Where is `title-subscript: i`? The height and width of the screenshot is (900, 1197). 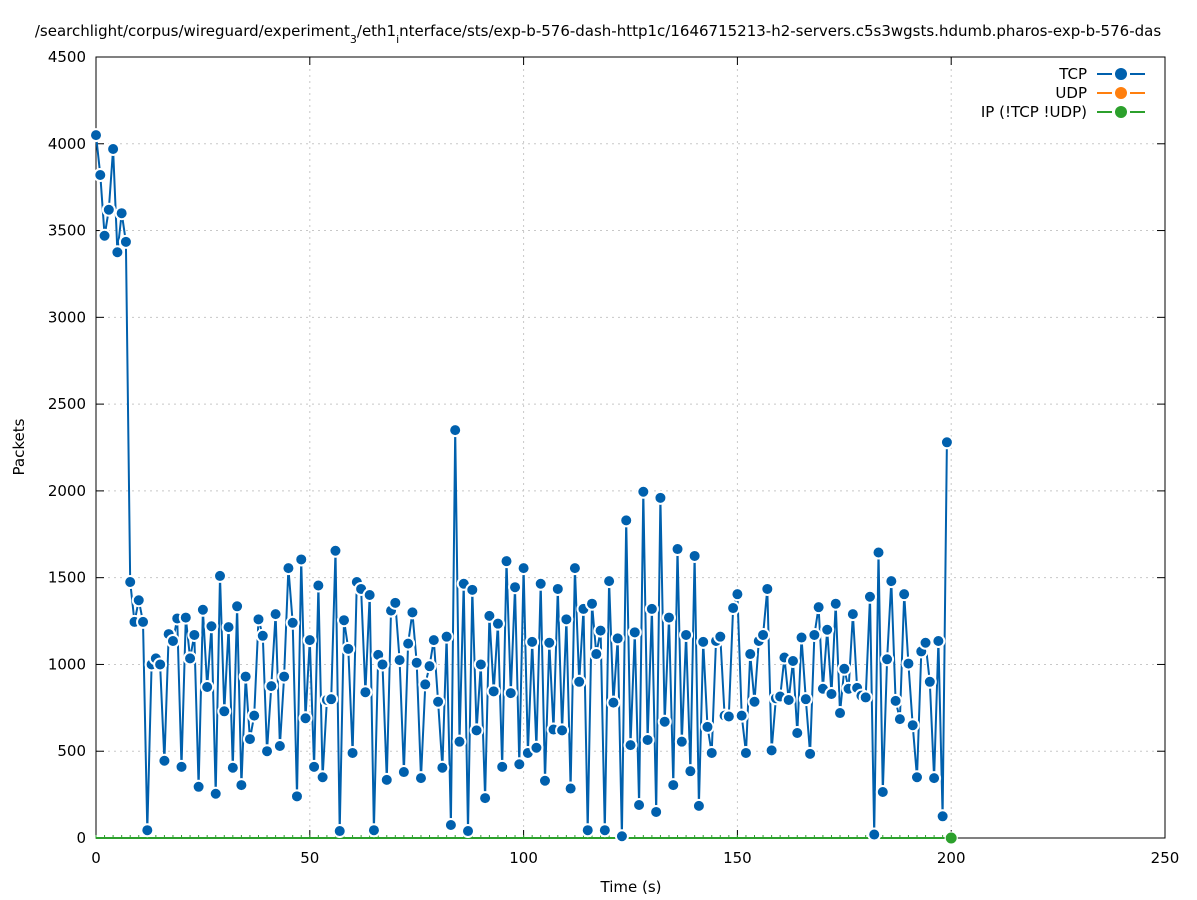 title-subscript: i is located at coordinates (397, 39).